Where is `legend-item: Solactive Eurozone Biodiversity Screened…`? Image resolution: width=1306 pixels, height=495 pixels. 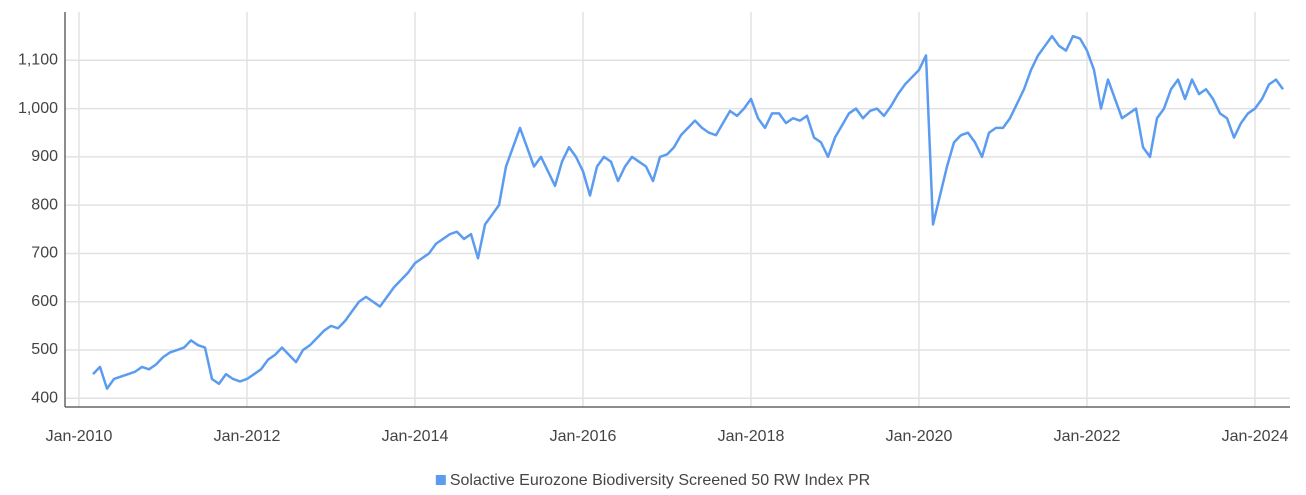 legend-item: Solactive Eurozone Biodiversity Screened… is located at coordinates (652, 480).